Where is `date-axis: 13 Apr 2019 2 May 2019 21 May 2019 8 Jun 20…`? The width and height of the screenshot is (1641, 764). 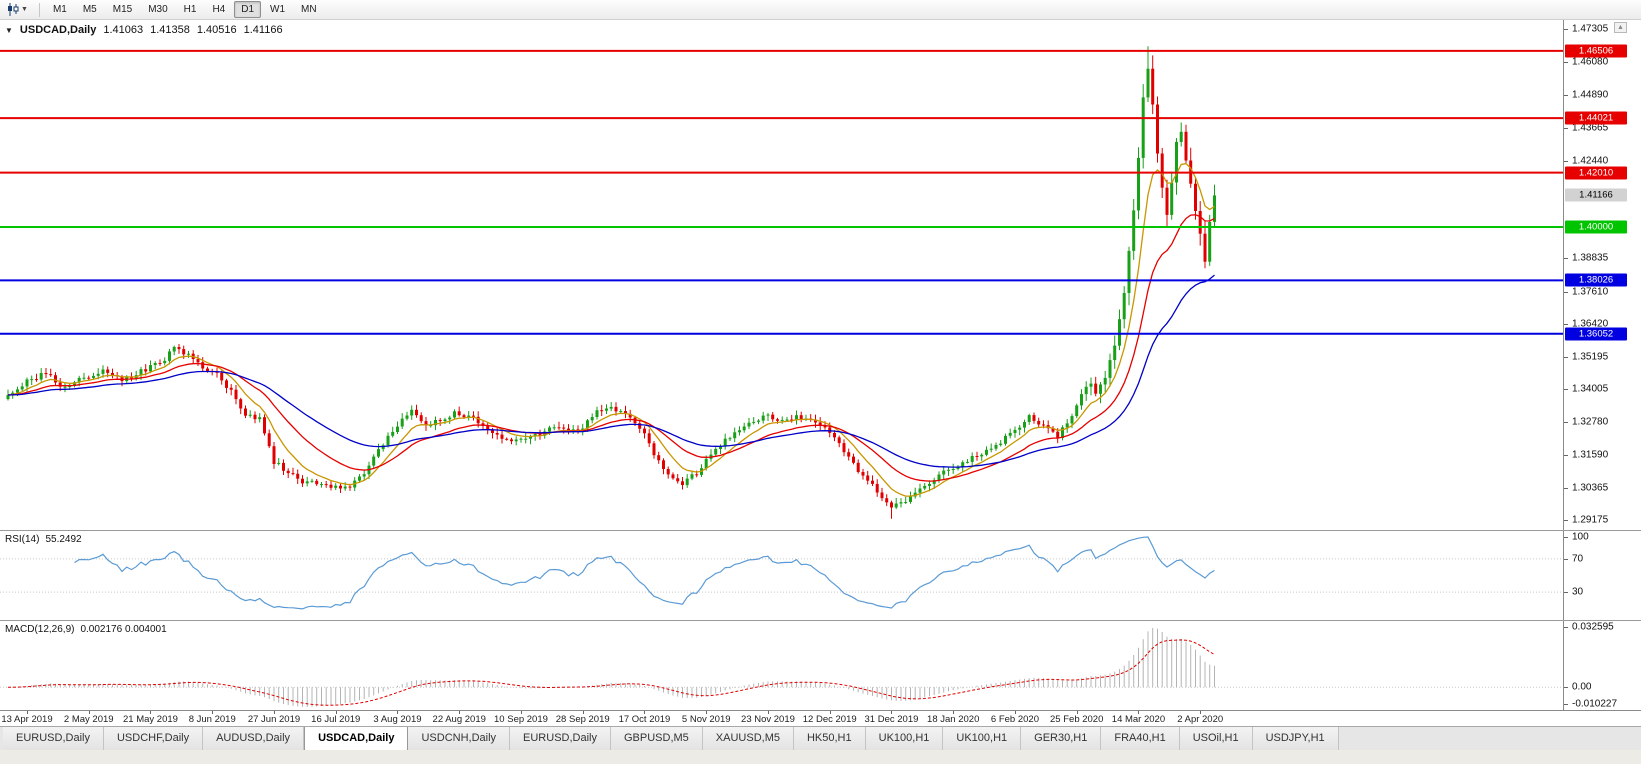 date-axis: 13 Apr 2019 2 May 2019 21 May 2019 8 Jun 20… is located at coordinates (820, 718).